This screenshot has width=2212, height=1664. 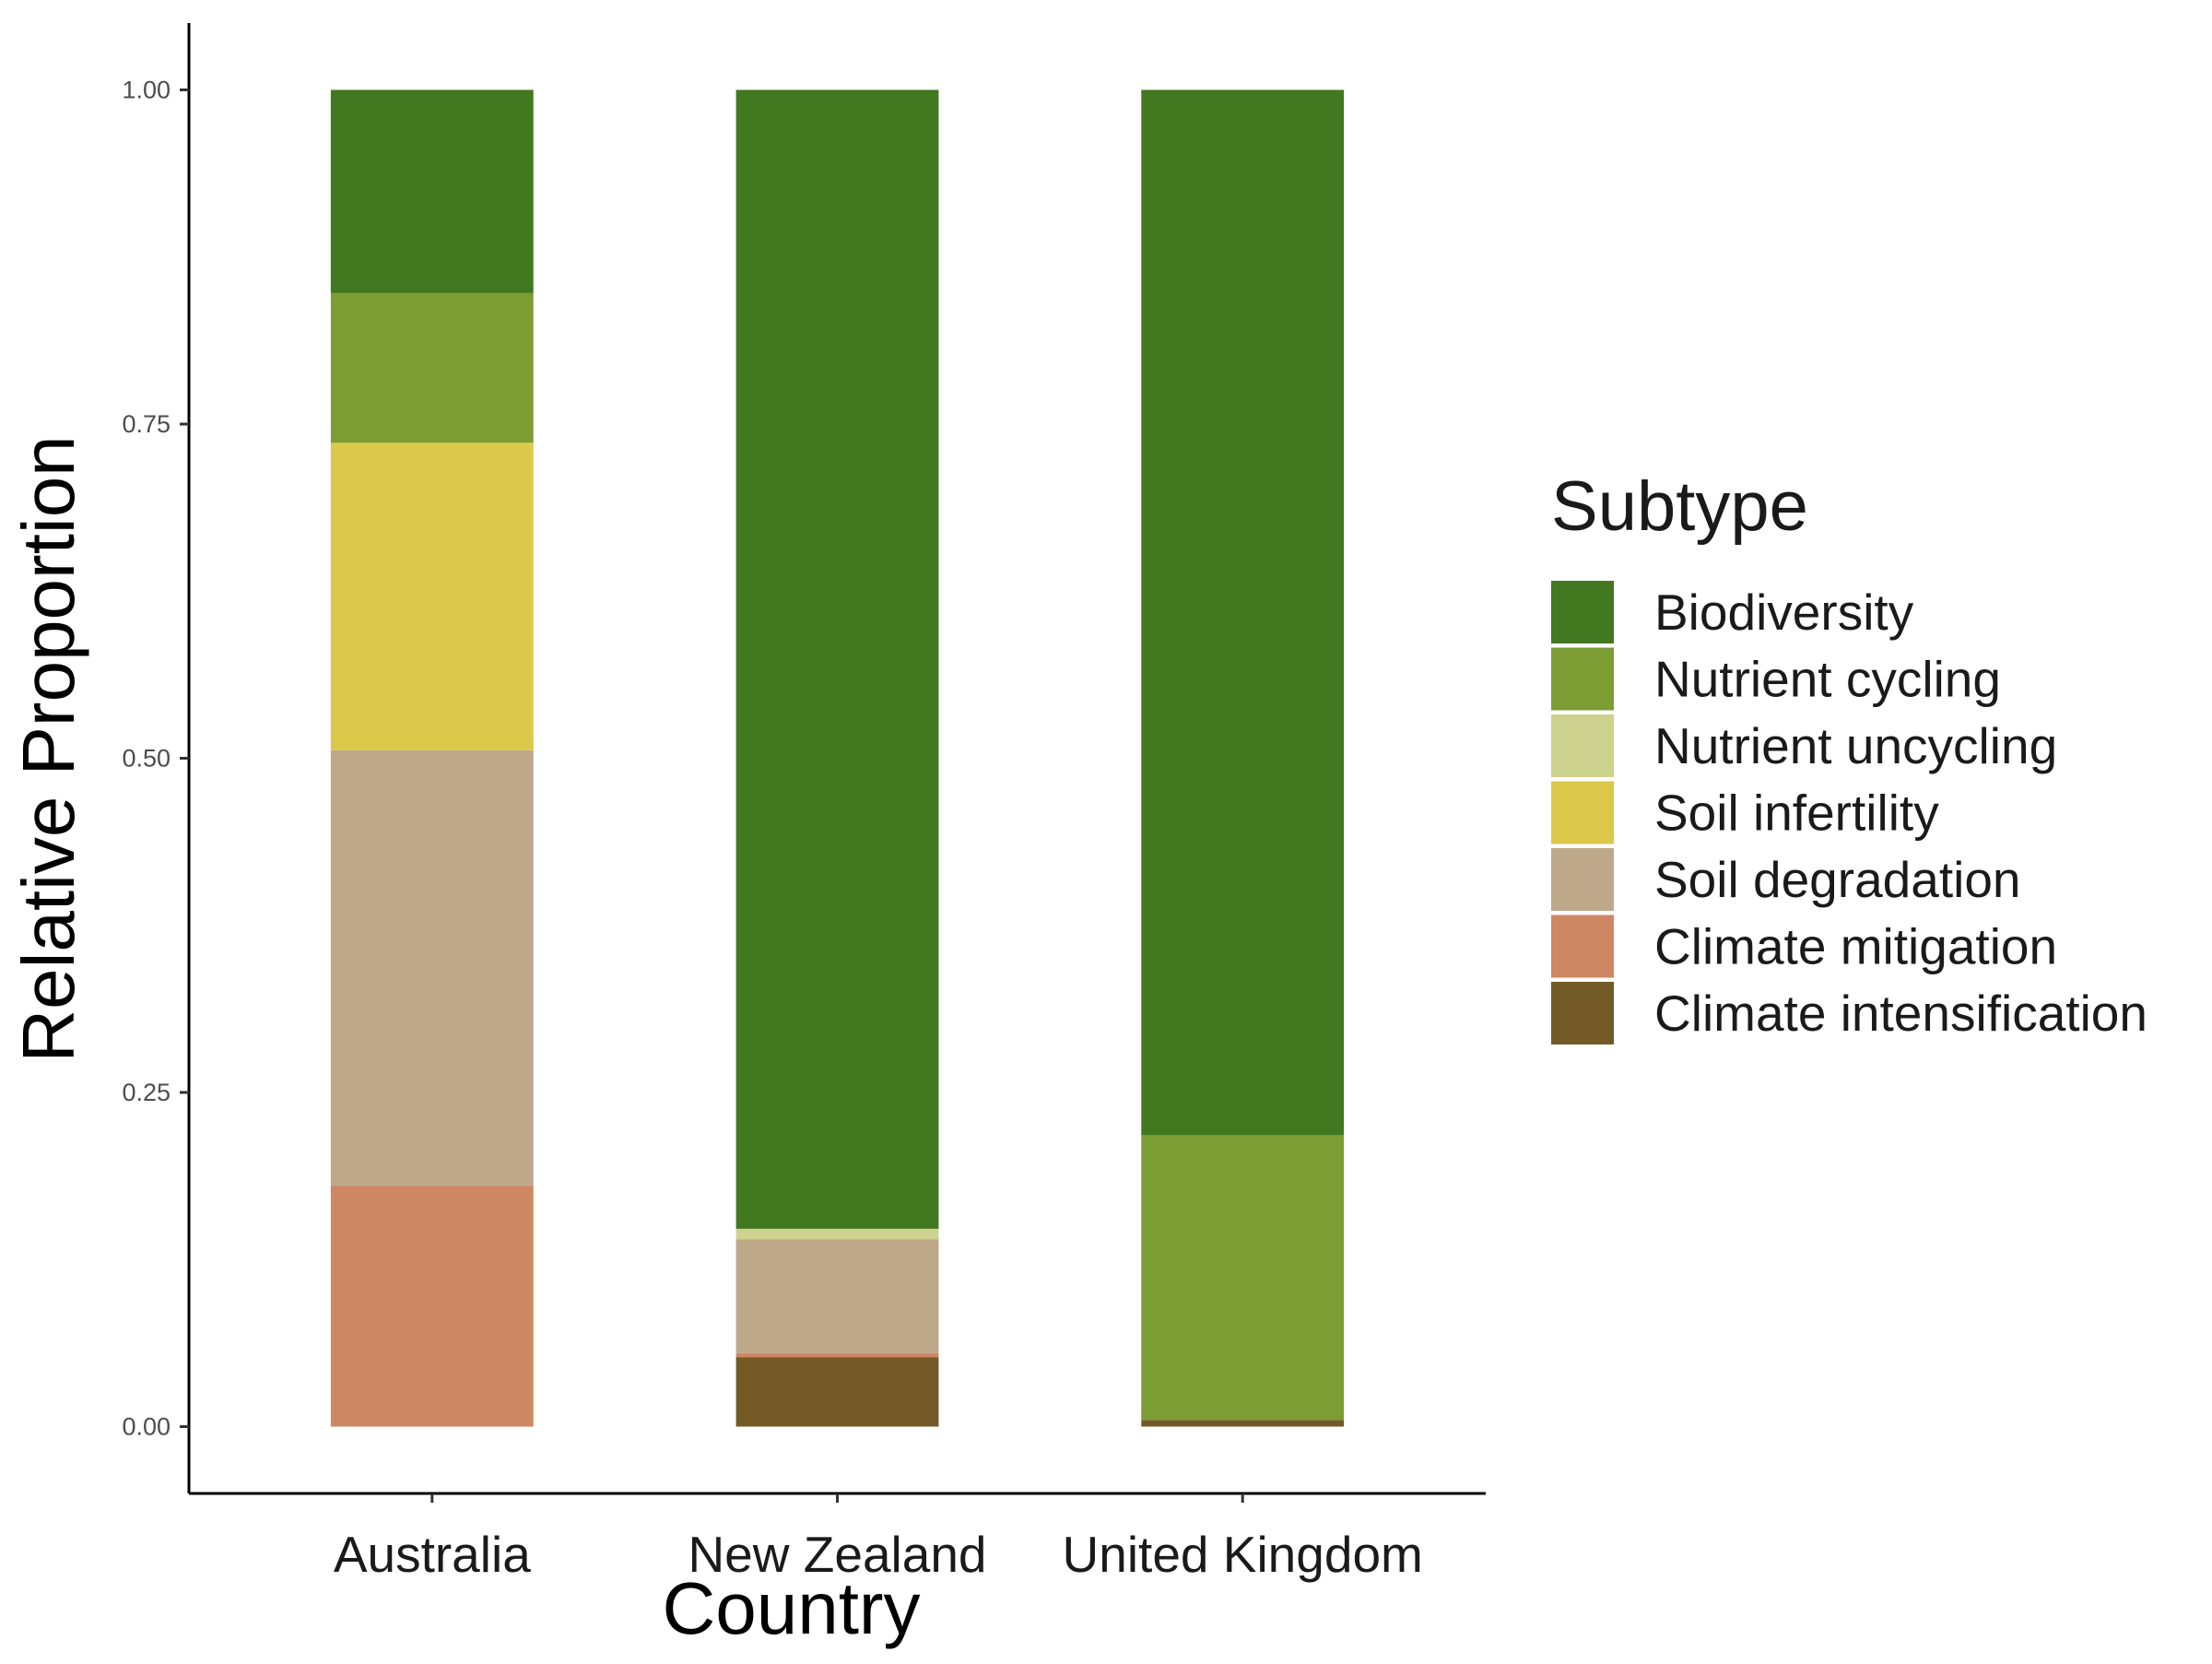 What do you see at coordinates (837, 659) in the screenshot?
I see `bar-new-zealand-biodiversity` at bounding box center [837, 659].